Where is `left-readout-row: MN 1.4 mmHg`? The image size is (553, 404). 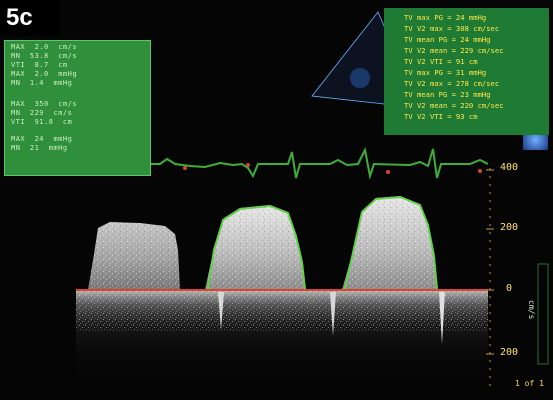 left-readout-row: MN 1.4 mmHg is located at coordinates (42, 83).